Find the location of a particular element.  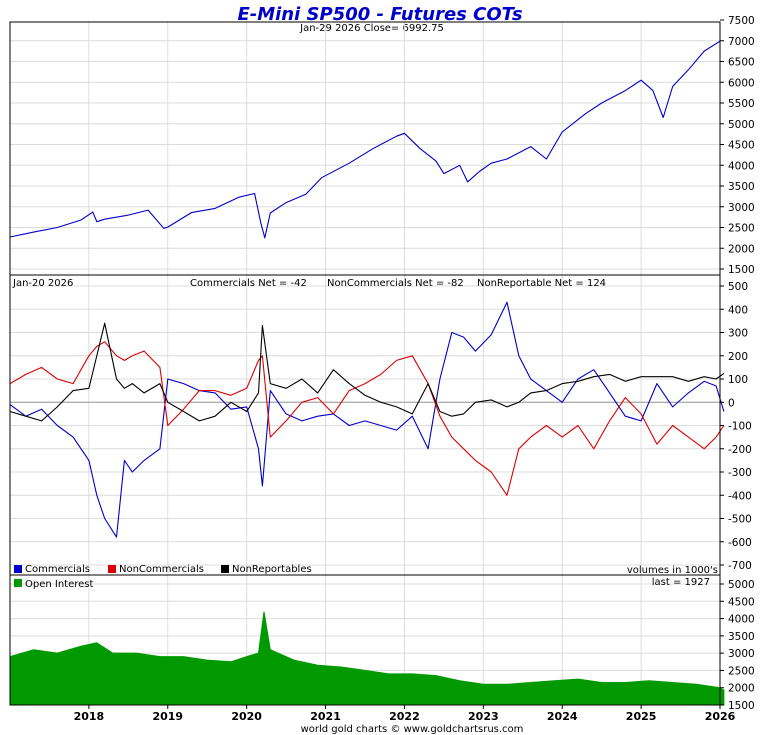

noncommercials-net-readout: NonCommercials Net = -82 is located at coordinates (395, 283).